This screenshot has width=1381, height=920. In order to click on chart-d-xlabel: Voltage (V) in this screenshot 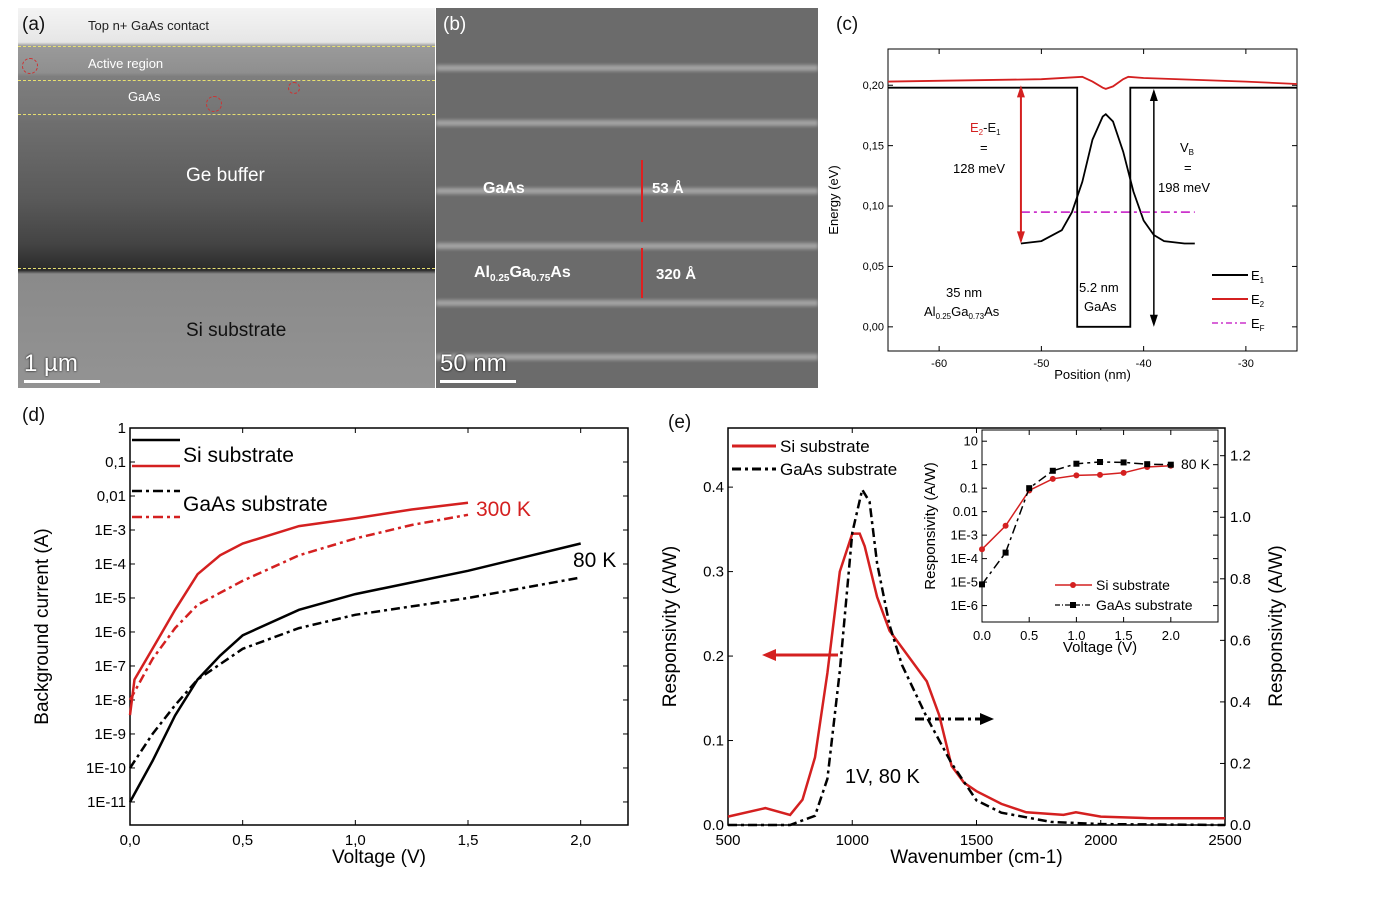, I will do `click(379, 857)`.